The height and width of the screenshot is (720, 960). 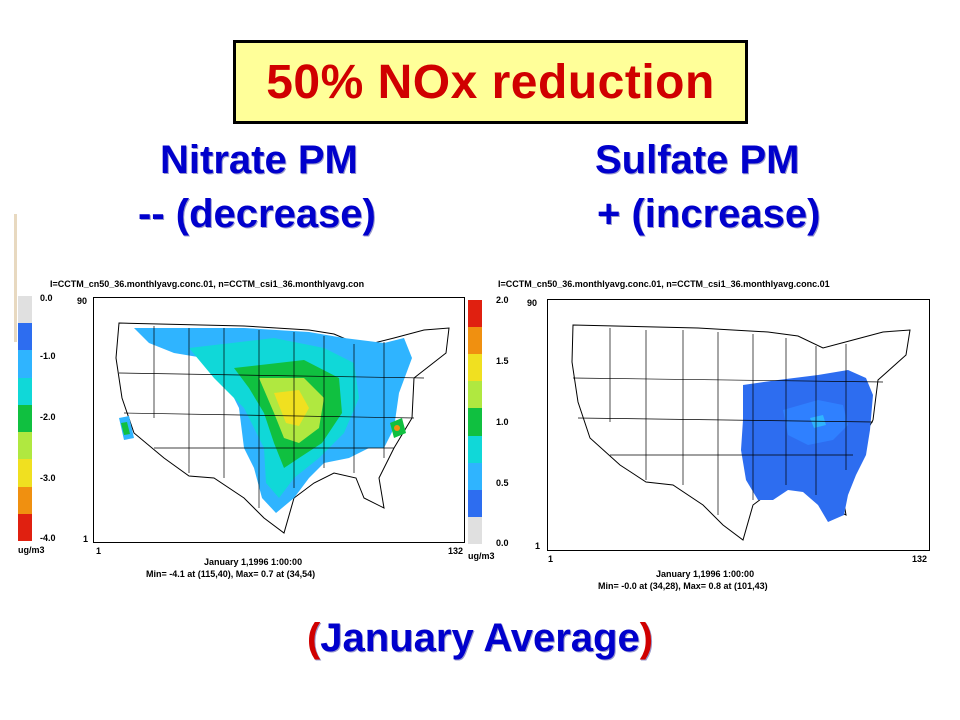 What do you see at coordinates (697, 160) in the screenshot?
I see `sulfate-heading-line1: Sulfate PM` at bounding box center [697, 160].